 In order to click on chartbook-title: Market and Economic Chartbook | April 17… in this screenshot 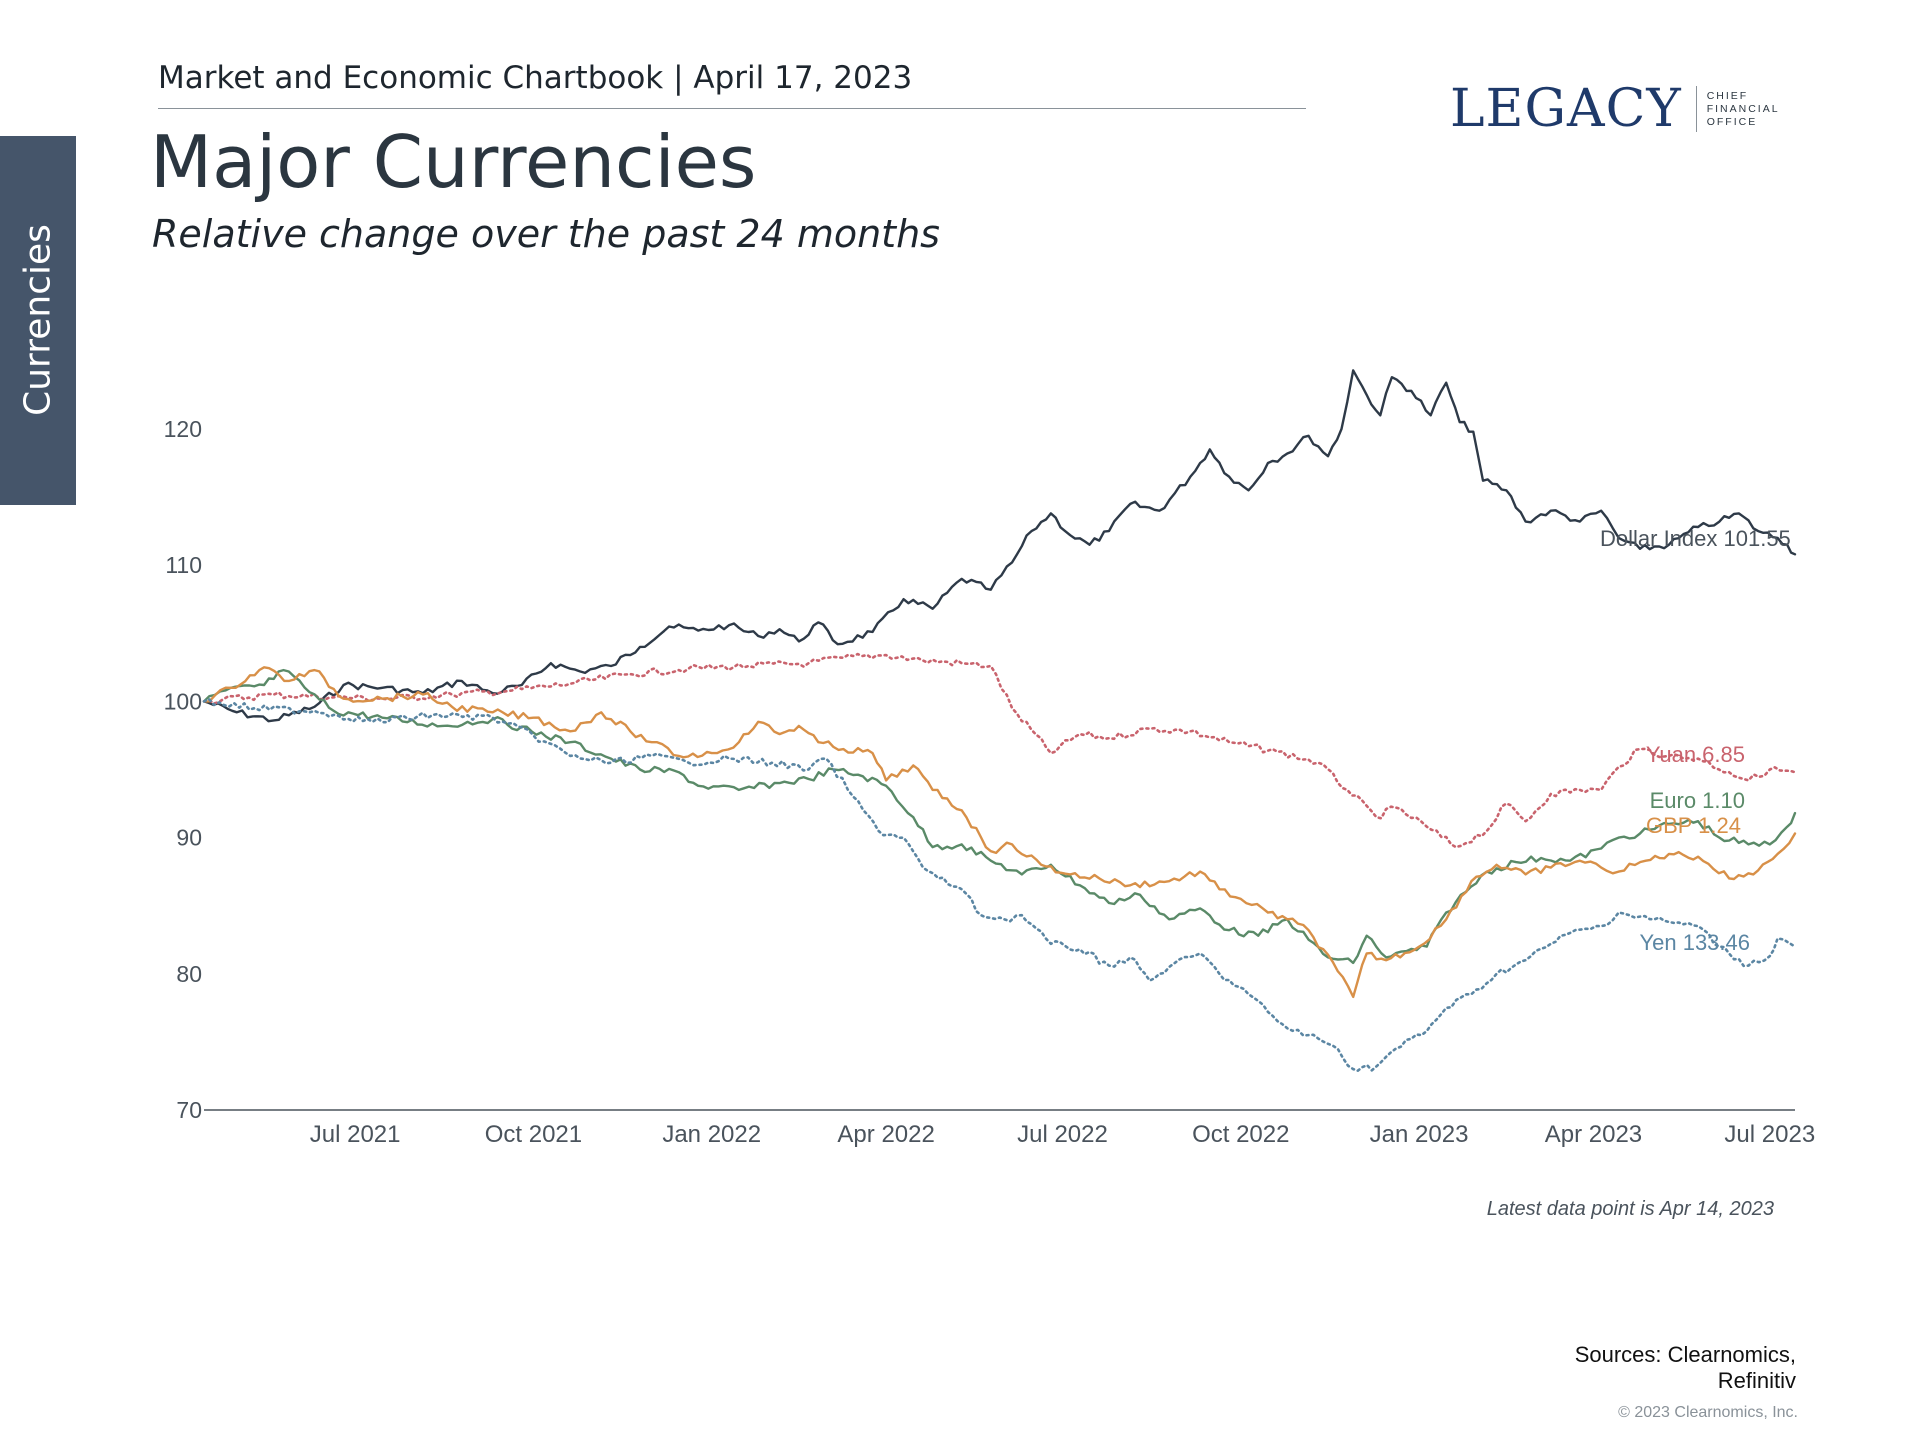, I will do `click(535, 78)`.